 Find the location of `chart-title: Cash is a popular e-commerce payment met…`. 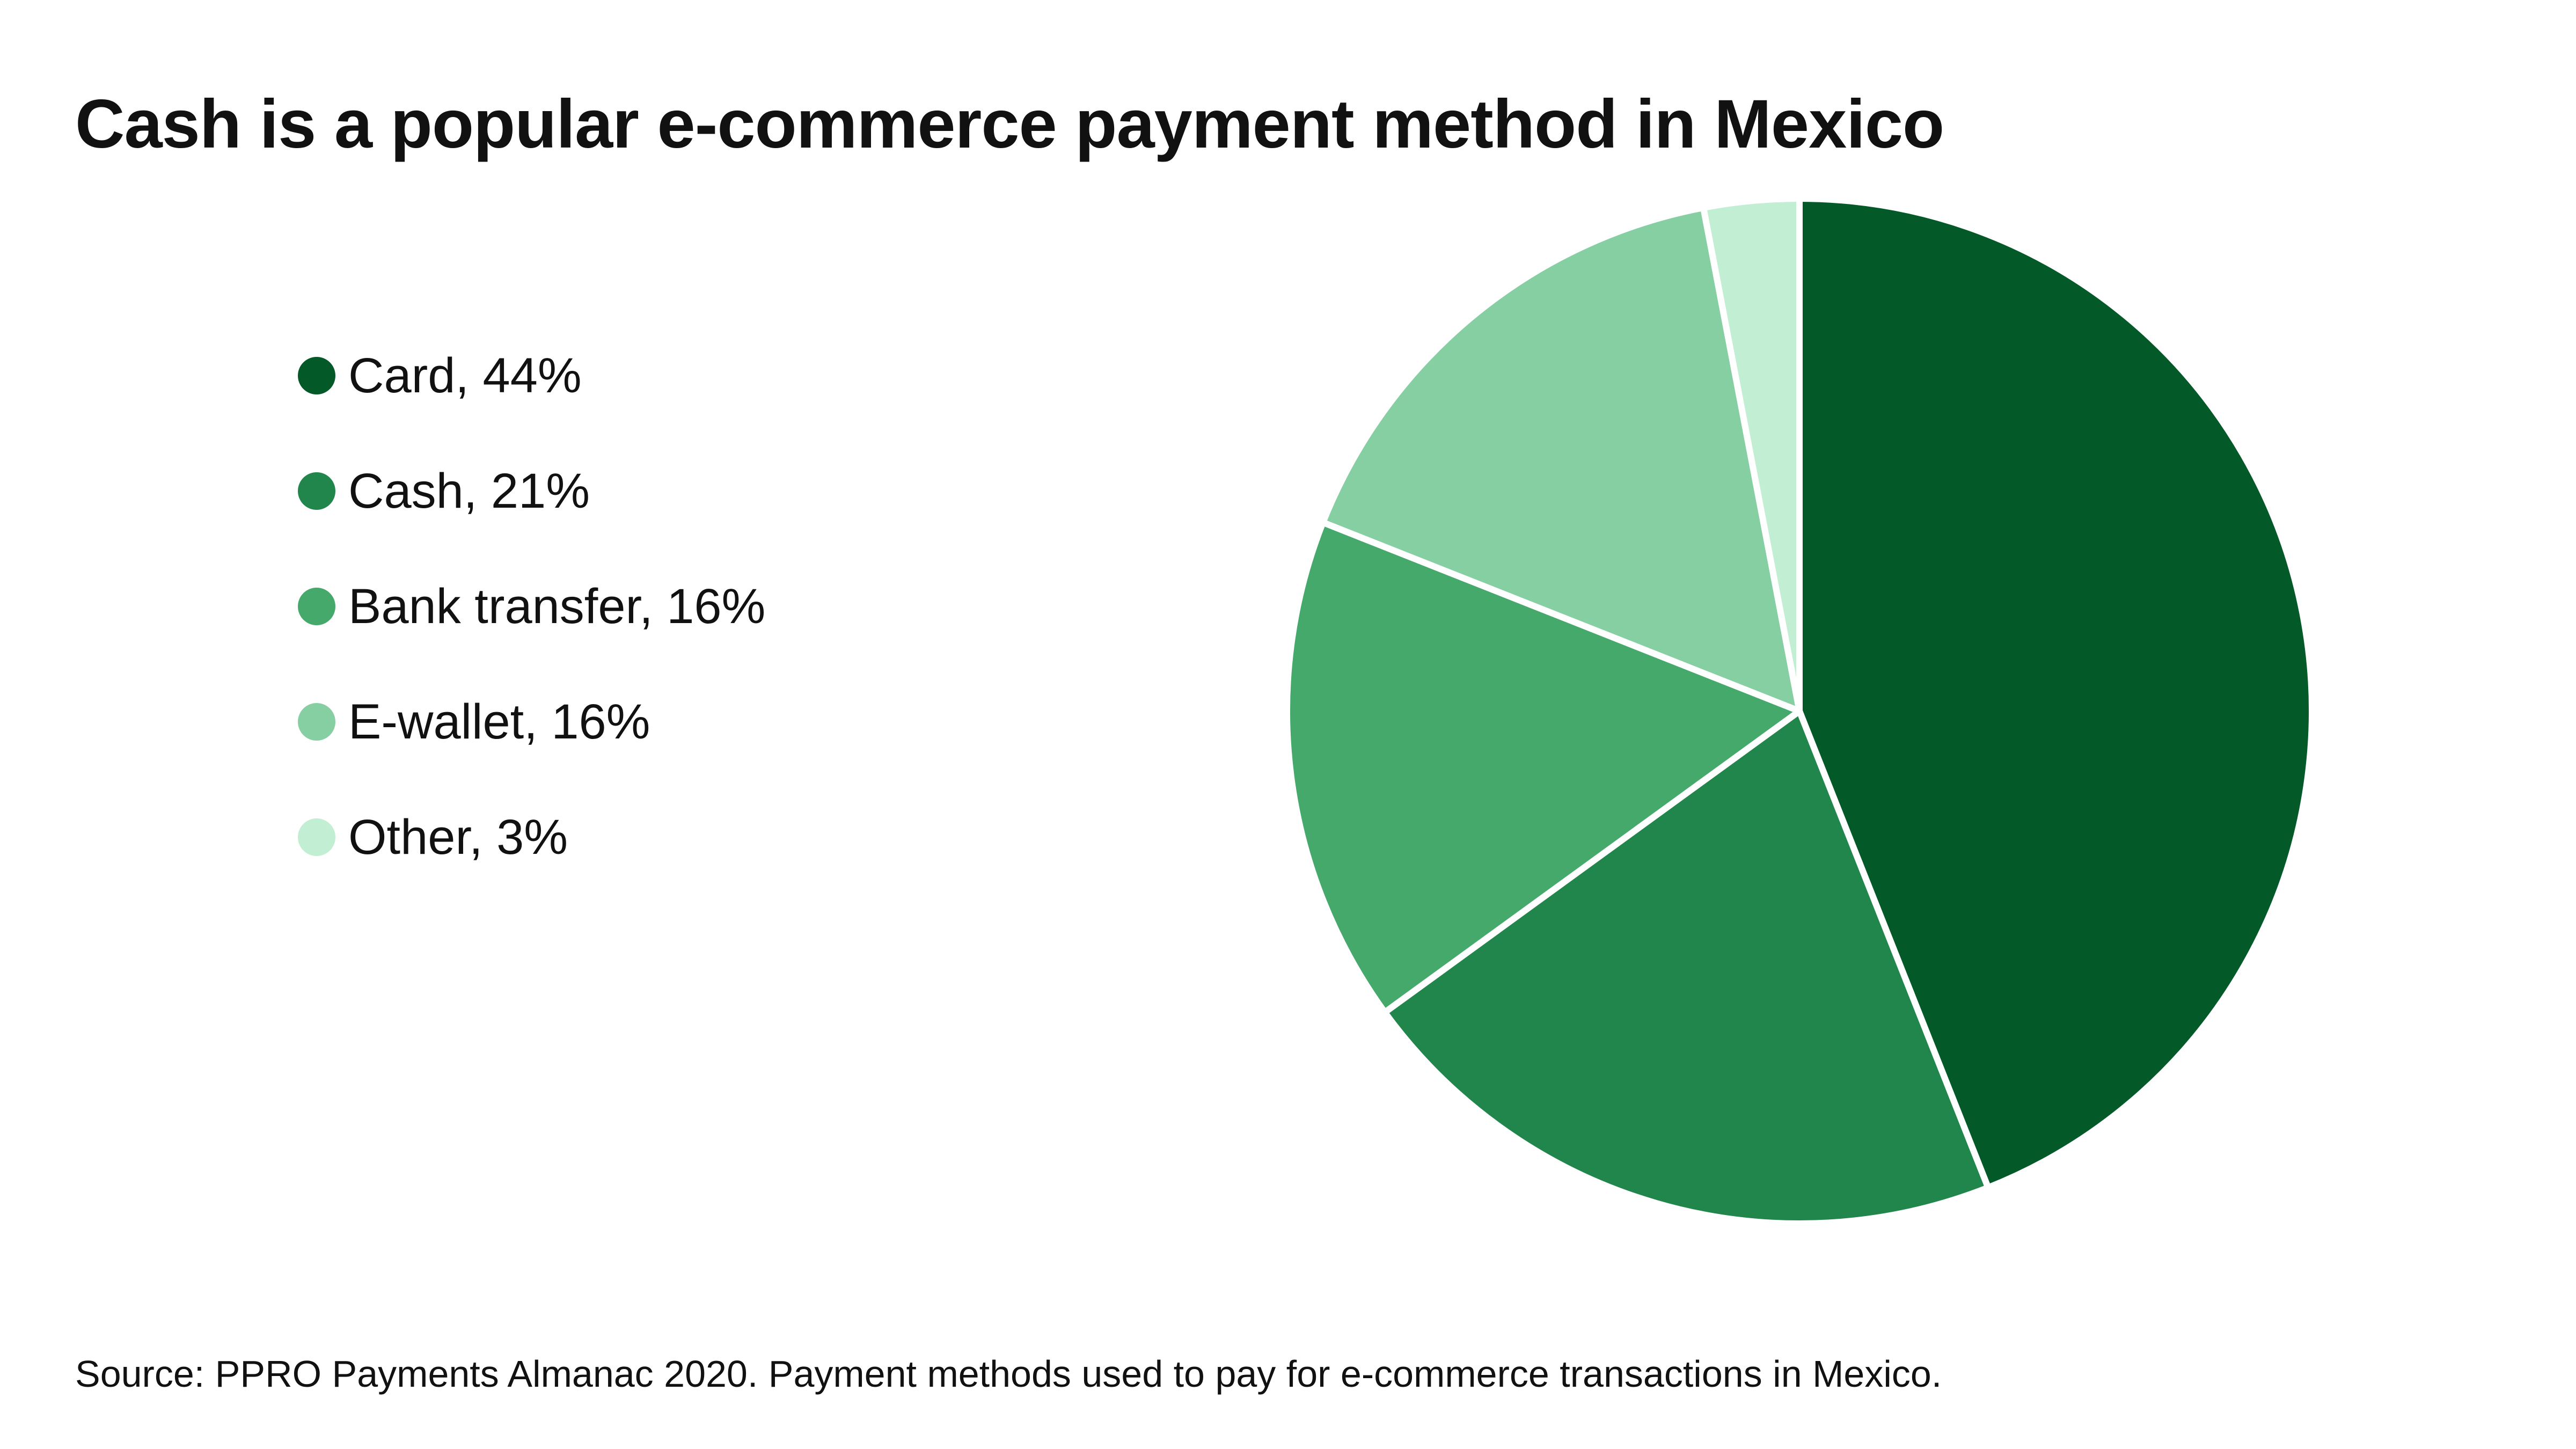

chart-title: Cash is a popular e-commerce payment met… is located at coordinates (1009, 124).